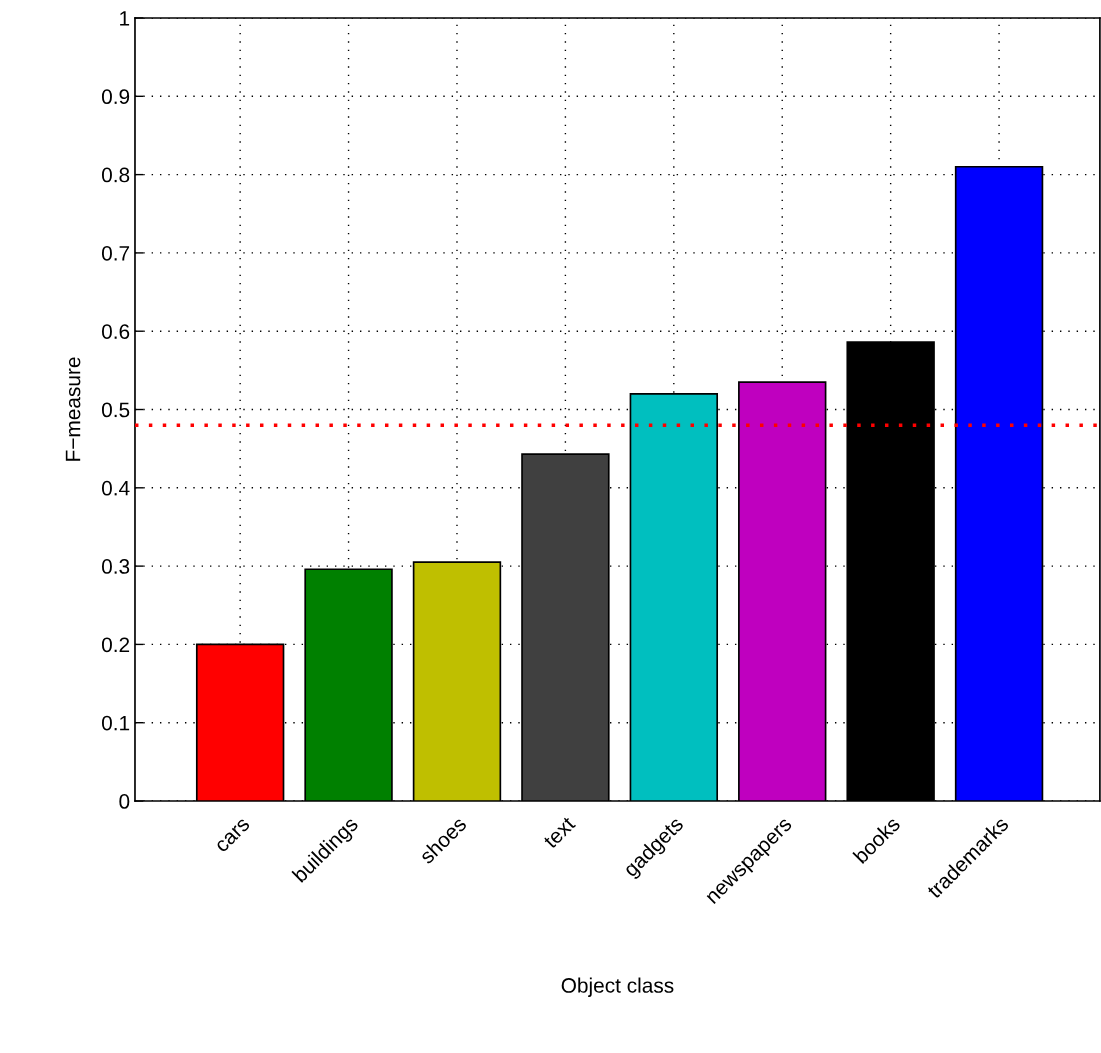 Image resolution: width=1101 pixels, height=1053 pixels. I want to click on y-tick-label: 0.3, so click(115, 566).